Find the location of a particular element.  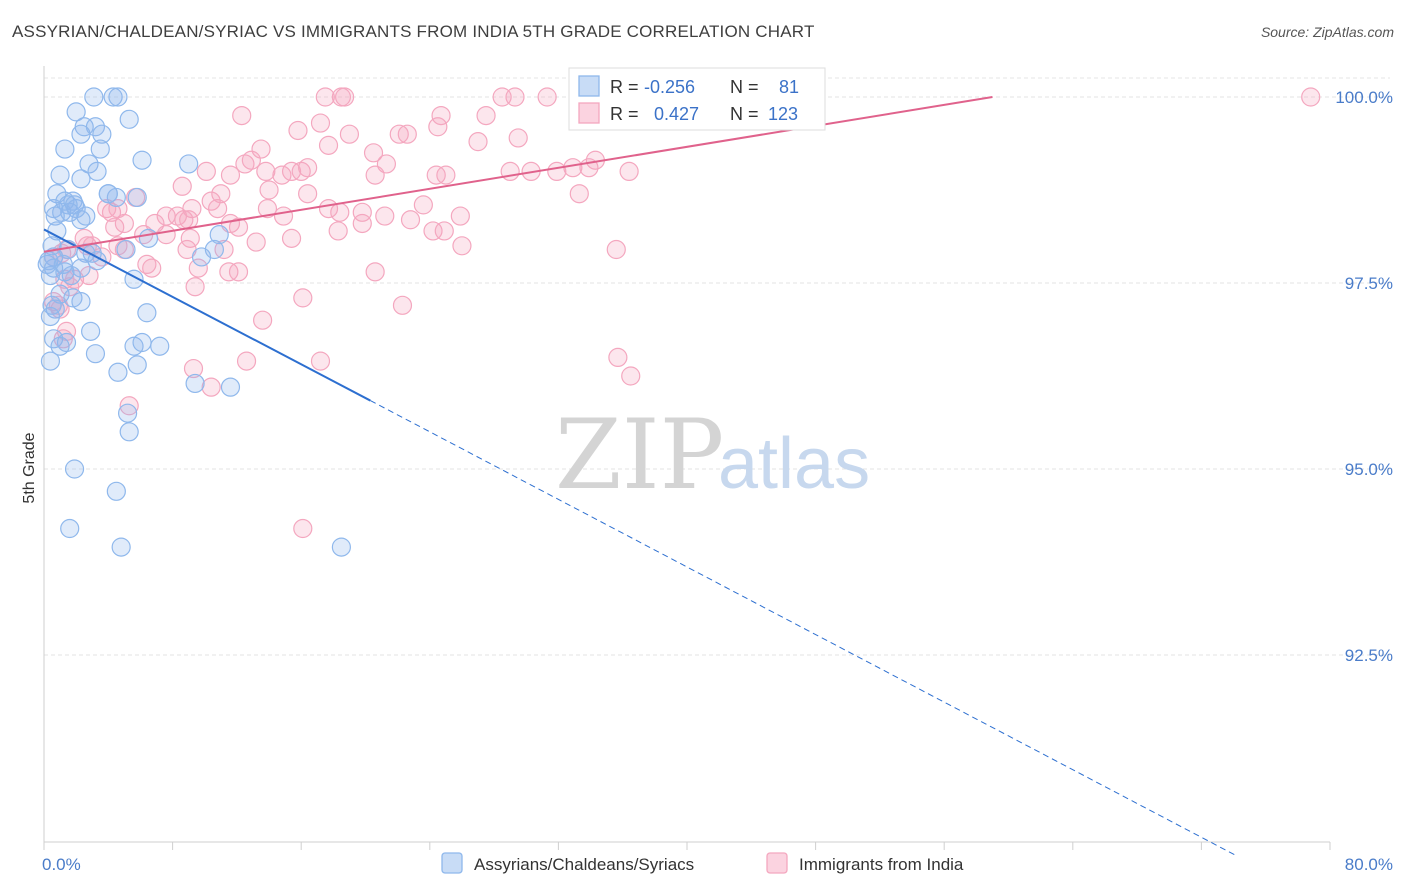

watermark-atlas: atlas is located at coordinates (794, 464).